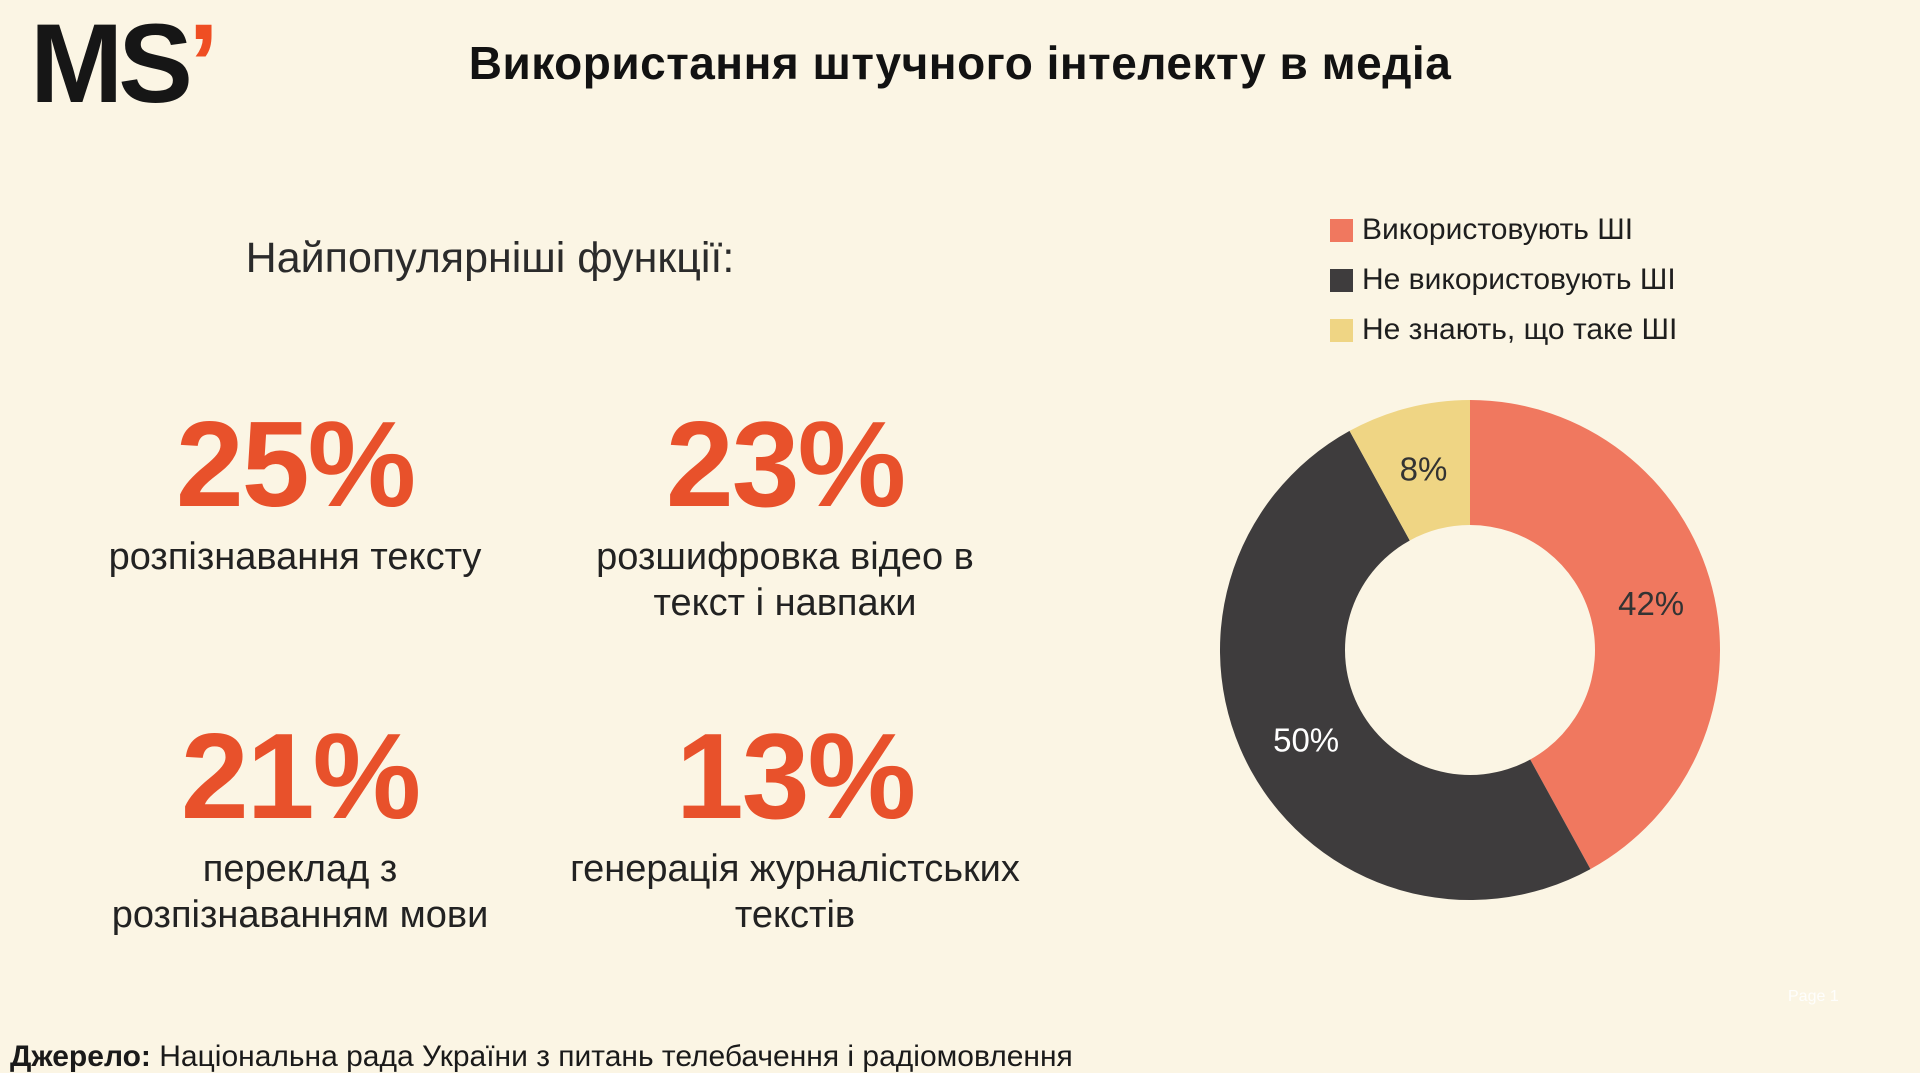 The height and width of the screenshot is (1080, 1920). Describe the element at coordinates (80, 1056) in the screenshot. I see `source-label: Джерело:` at that location.